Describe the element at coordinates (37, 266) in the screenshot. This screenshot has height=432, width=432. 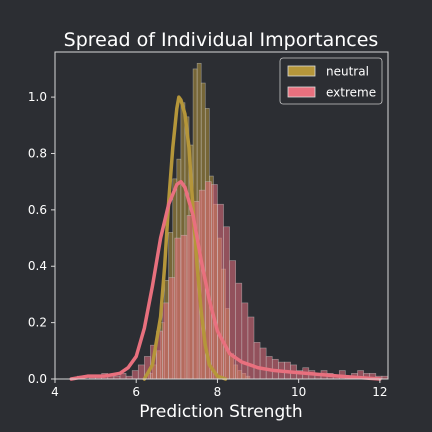
I see `y-tick-label: 0.4` at that location.